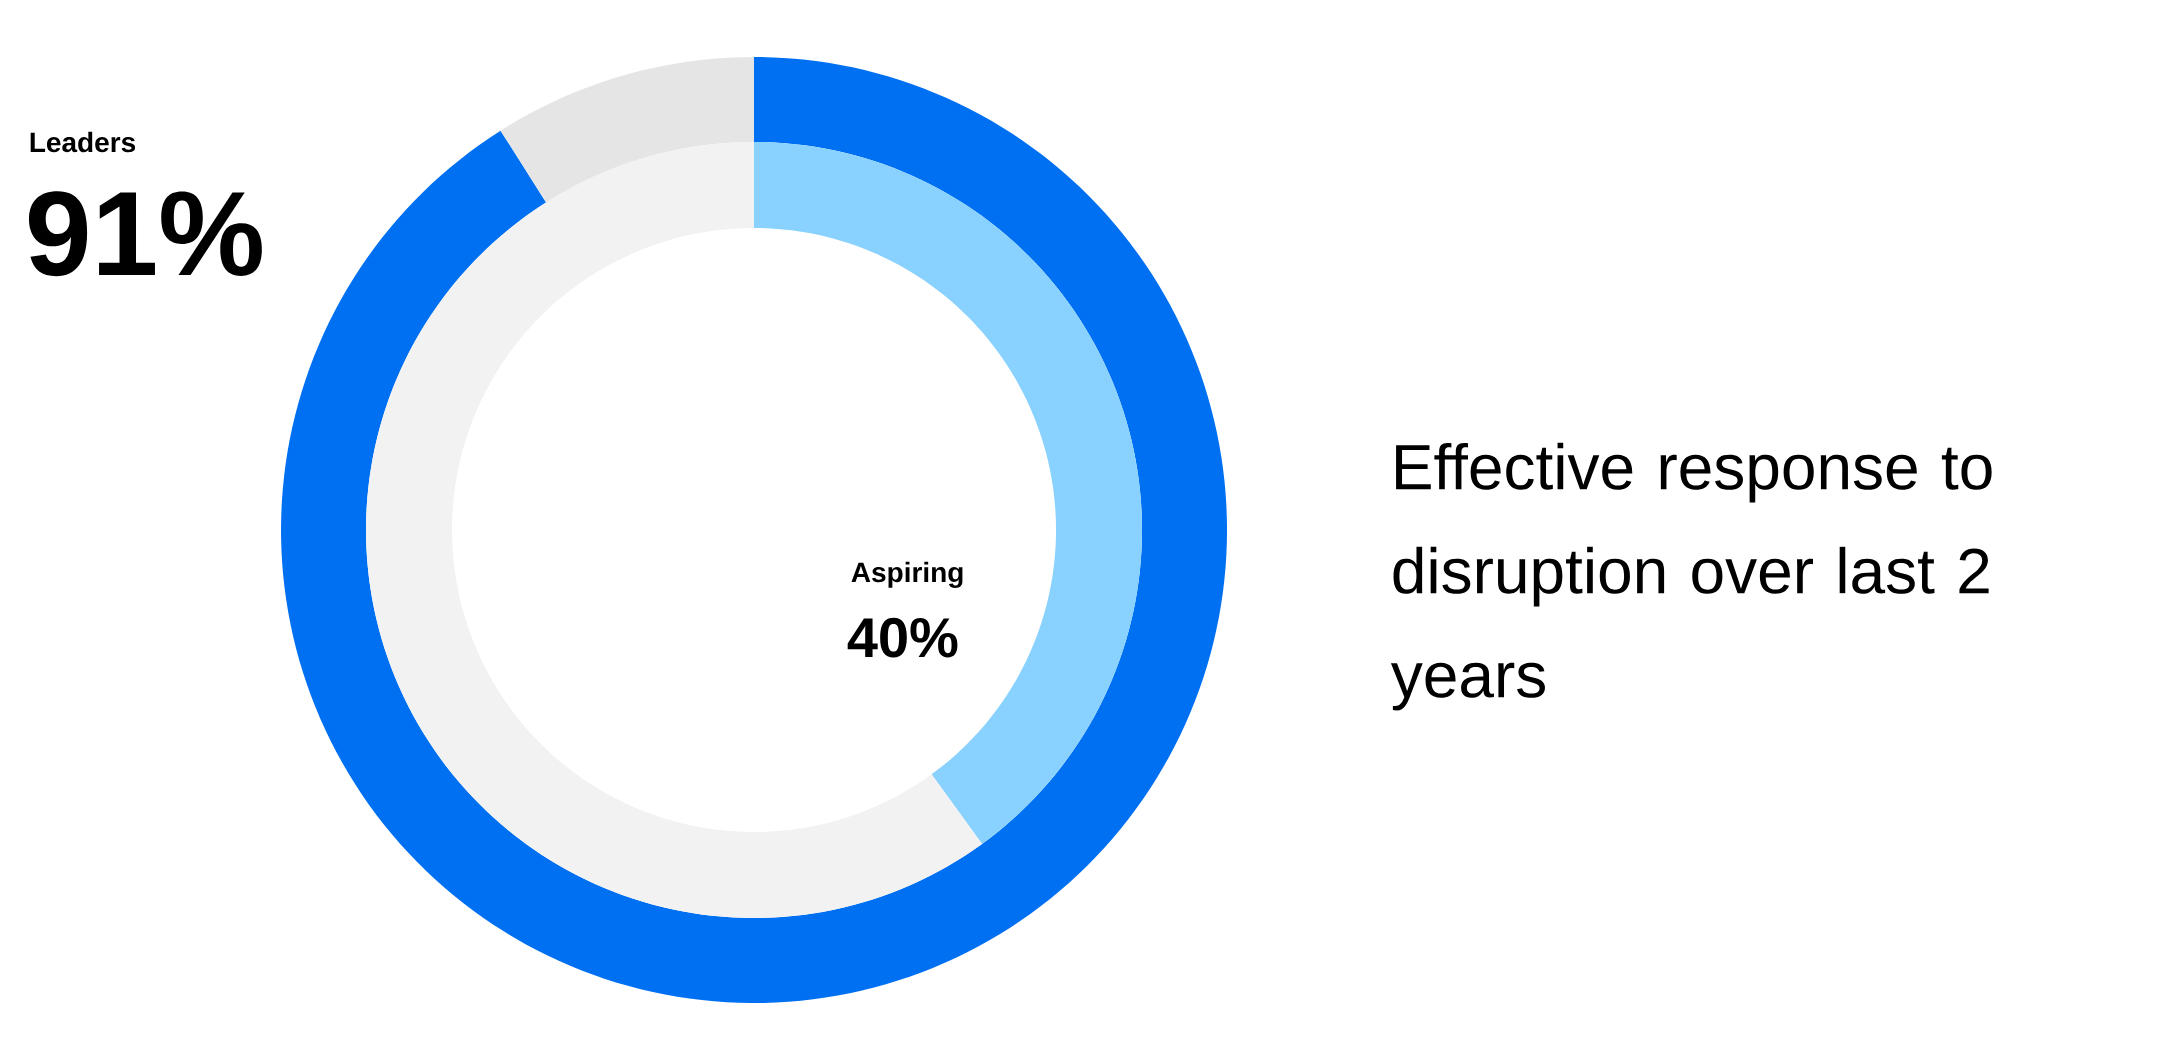 This screenshot has width=2183, height=1052. I want to click on text: Effective response to disruption over last 2 years, so click(1691, 576).